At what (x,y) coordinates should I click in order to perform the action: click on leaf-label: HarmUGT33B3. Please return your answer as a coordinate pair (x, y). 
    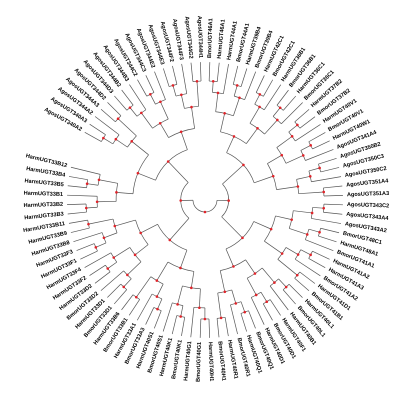
    Looking at the image, I should click on (44, 216).